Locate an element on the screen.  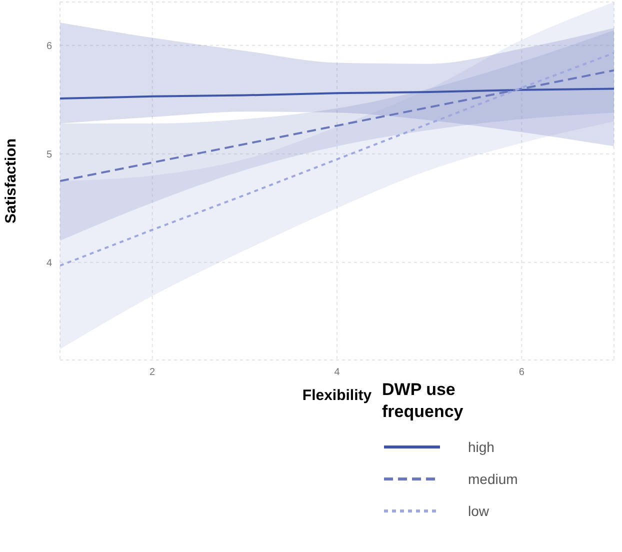
y-tick-label: 5 is located at coordinates (49, 154).